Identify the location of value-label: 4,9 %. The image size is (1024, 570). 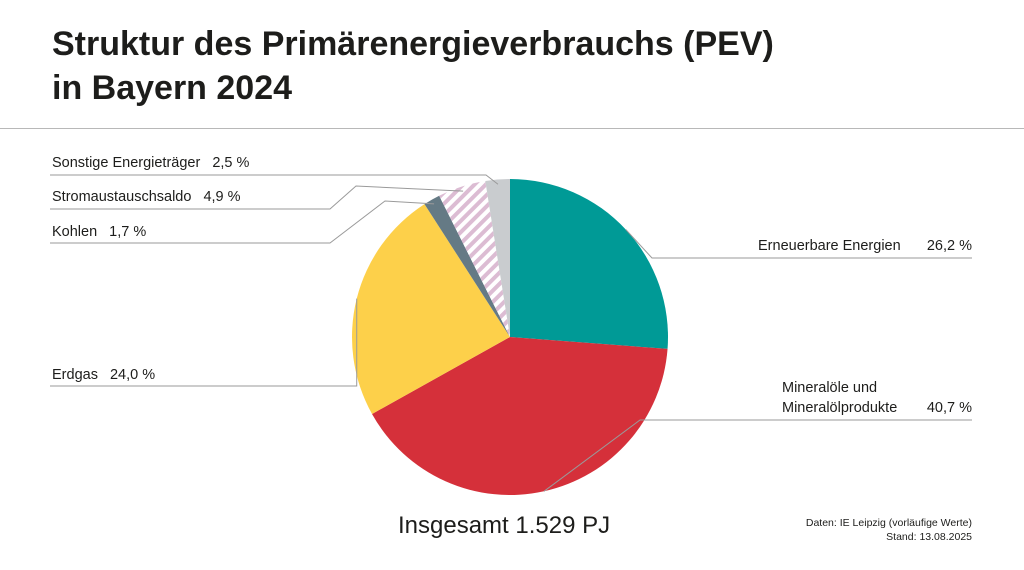
(222, 197).